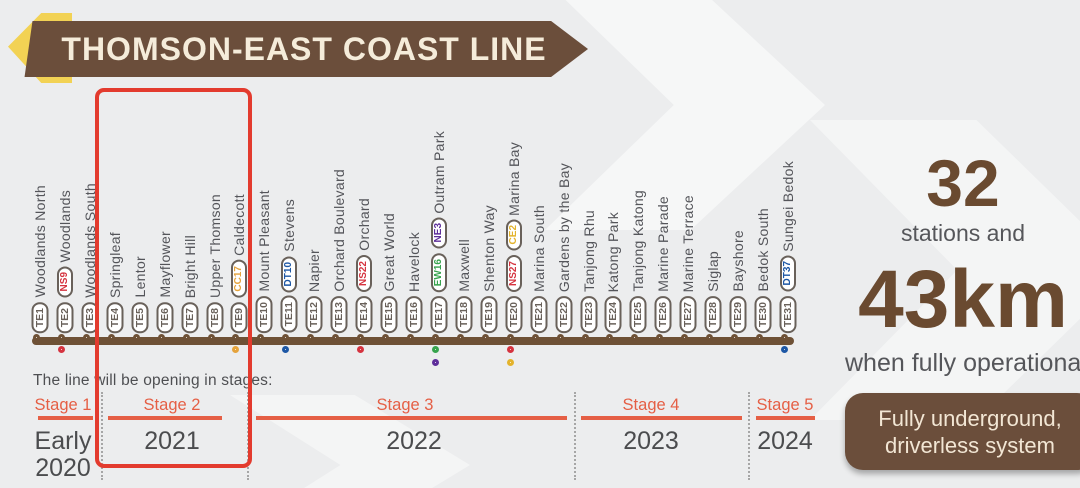 This screenshot has height=488, width=1080. Describe the element at coordinates (90, 317) in the screenshot. I see `station-code-badge: TE3` at that location.